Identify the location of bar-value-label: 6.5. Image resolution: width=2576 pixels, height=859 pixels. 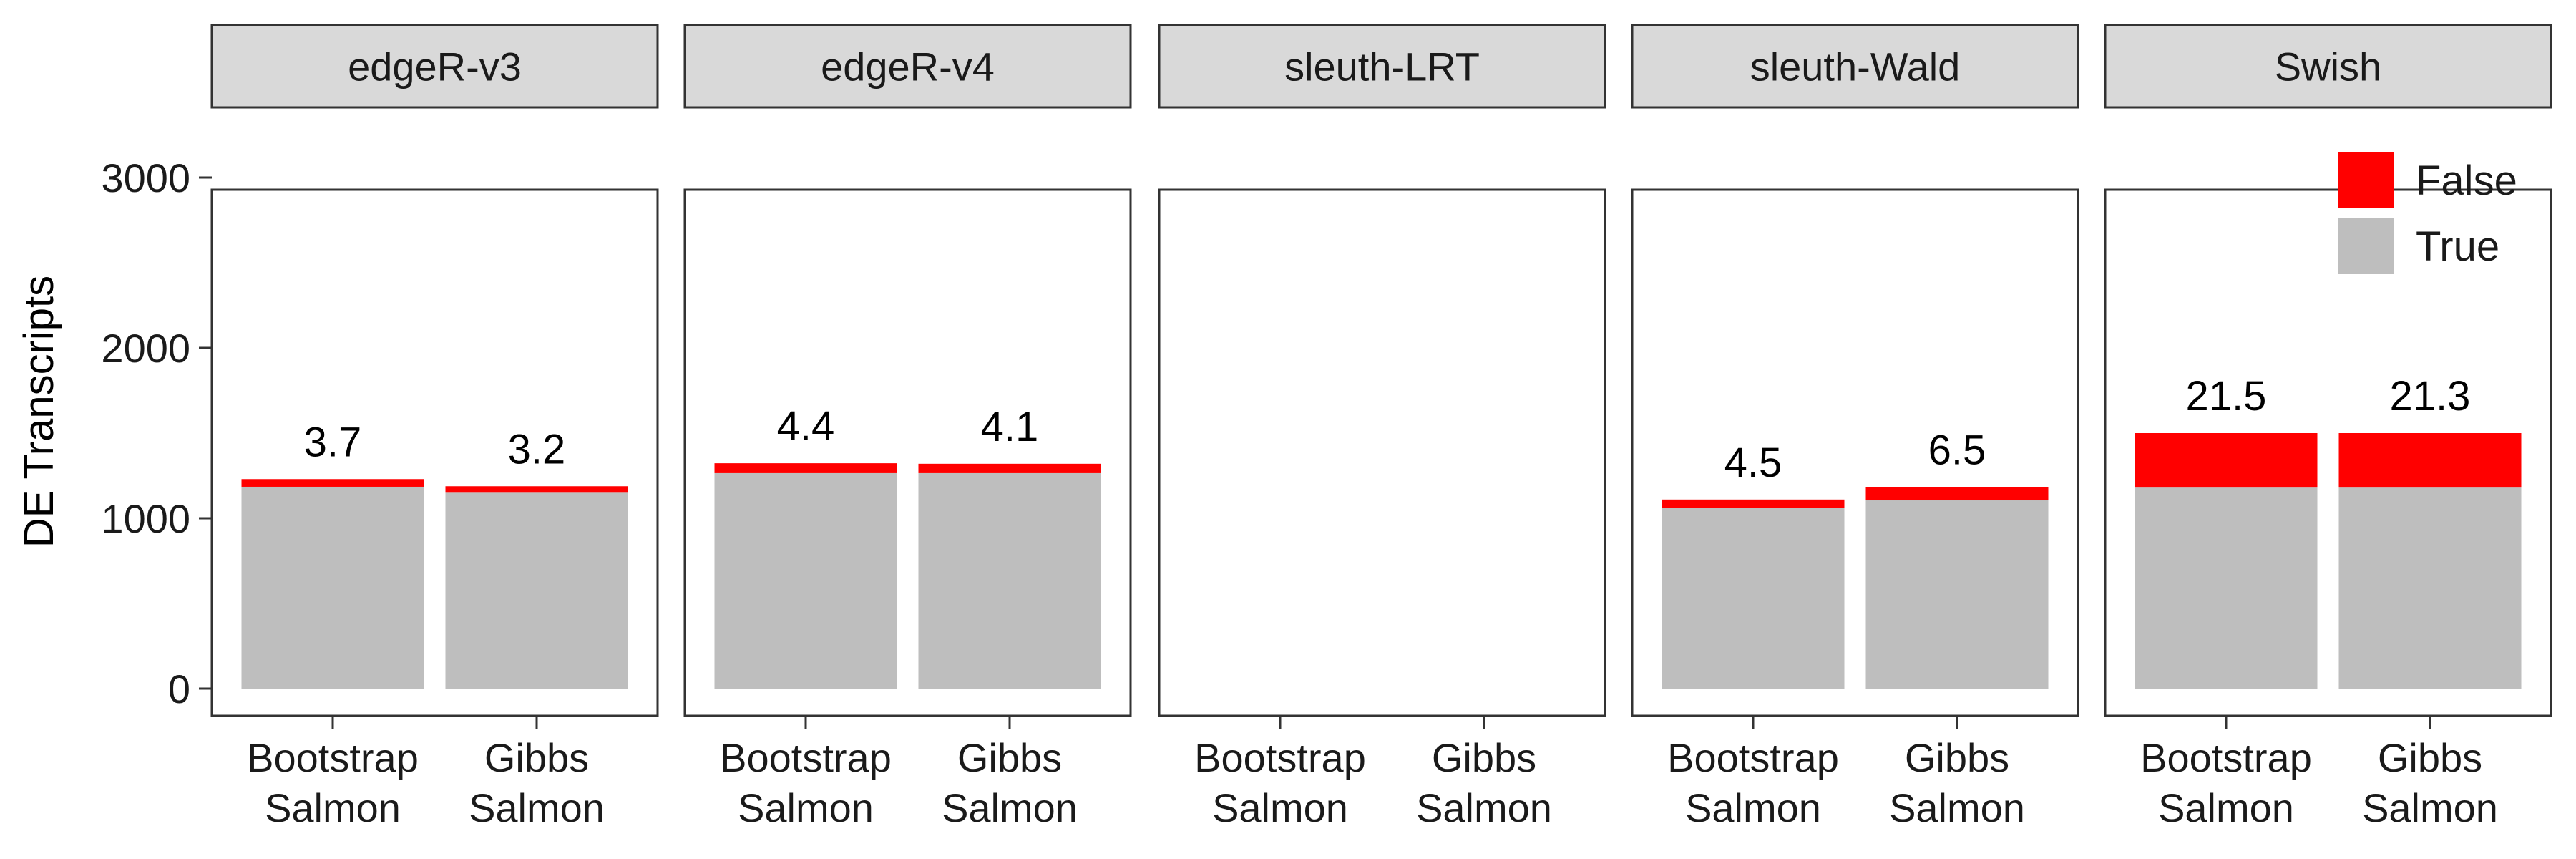
(1957, 450).